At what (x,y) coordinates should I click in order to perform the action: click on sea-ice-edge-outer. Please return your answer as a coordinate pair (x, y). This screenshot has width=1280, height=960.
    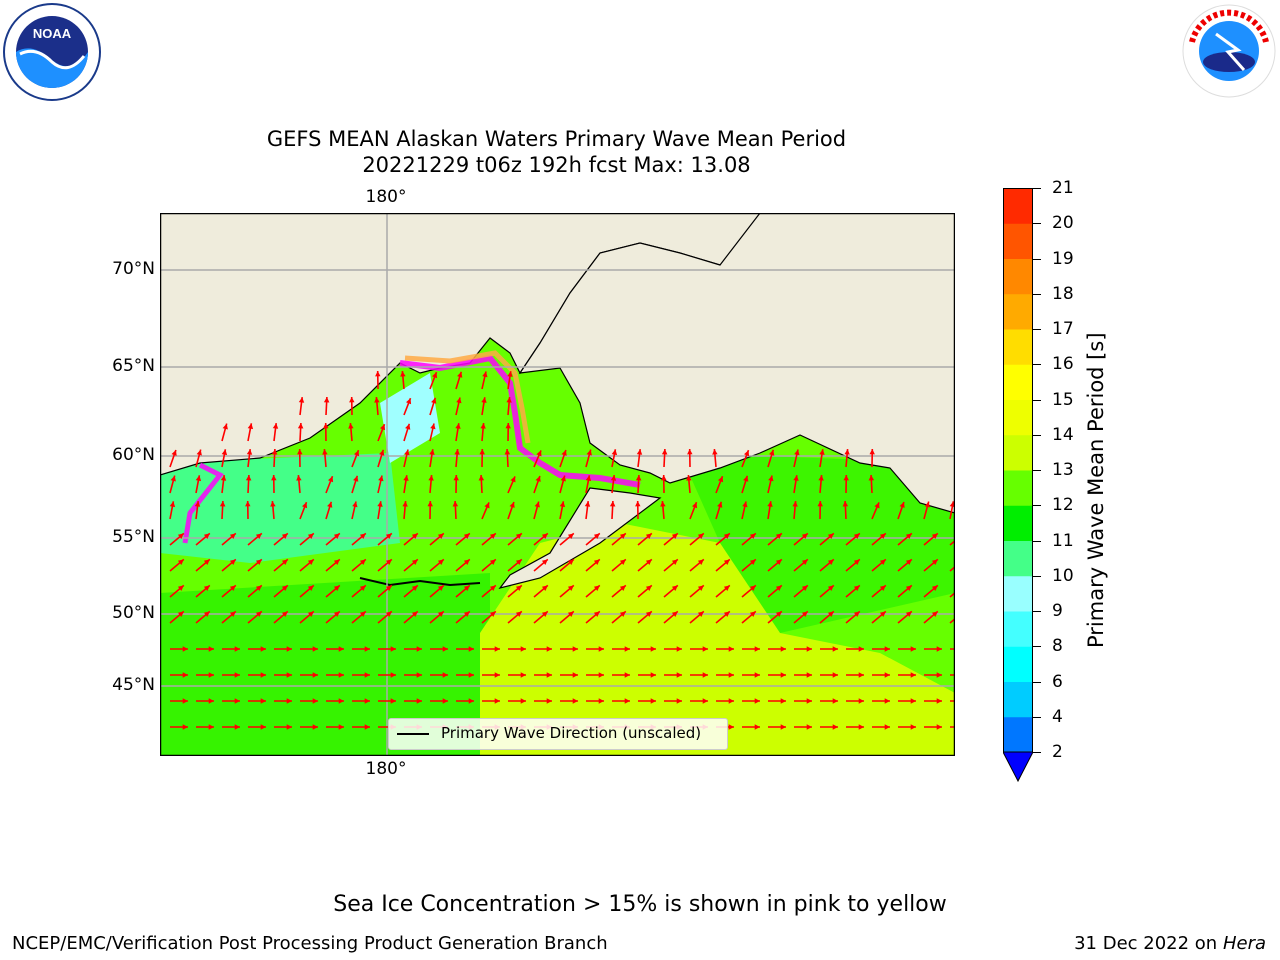
    Looking at the image, I should click on (467, 397).